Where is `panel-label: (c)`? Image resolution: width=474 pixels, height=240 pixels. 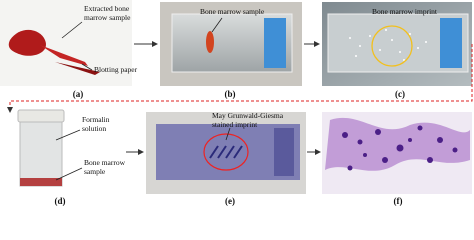 panel-label: (c) is located at coordinates (400, 94).